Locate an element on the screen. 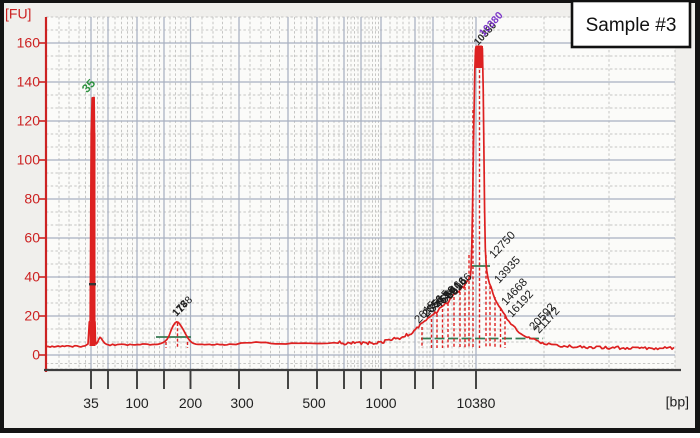 The height and width of the screenshot is (438, 700). svg-text: [FU] is located at coordinates (18, 14).